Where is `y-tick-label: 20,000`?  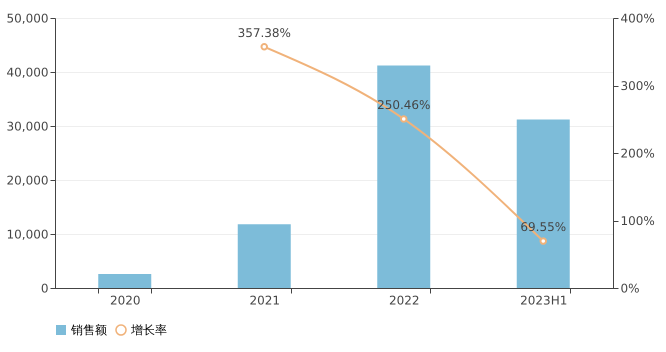
y-tick-label: 20,000 is located at coordinates (27, 181).